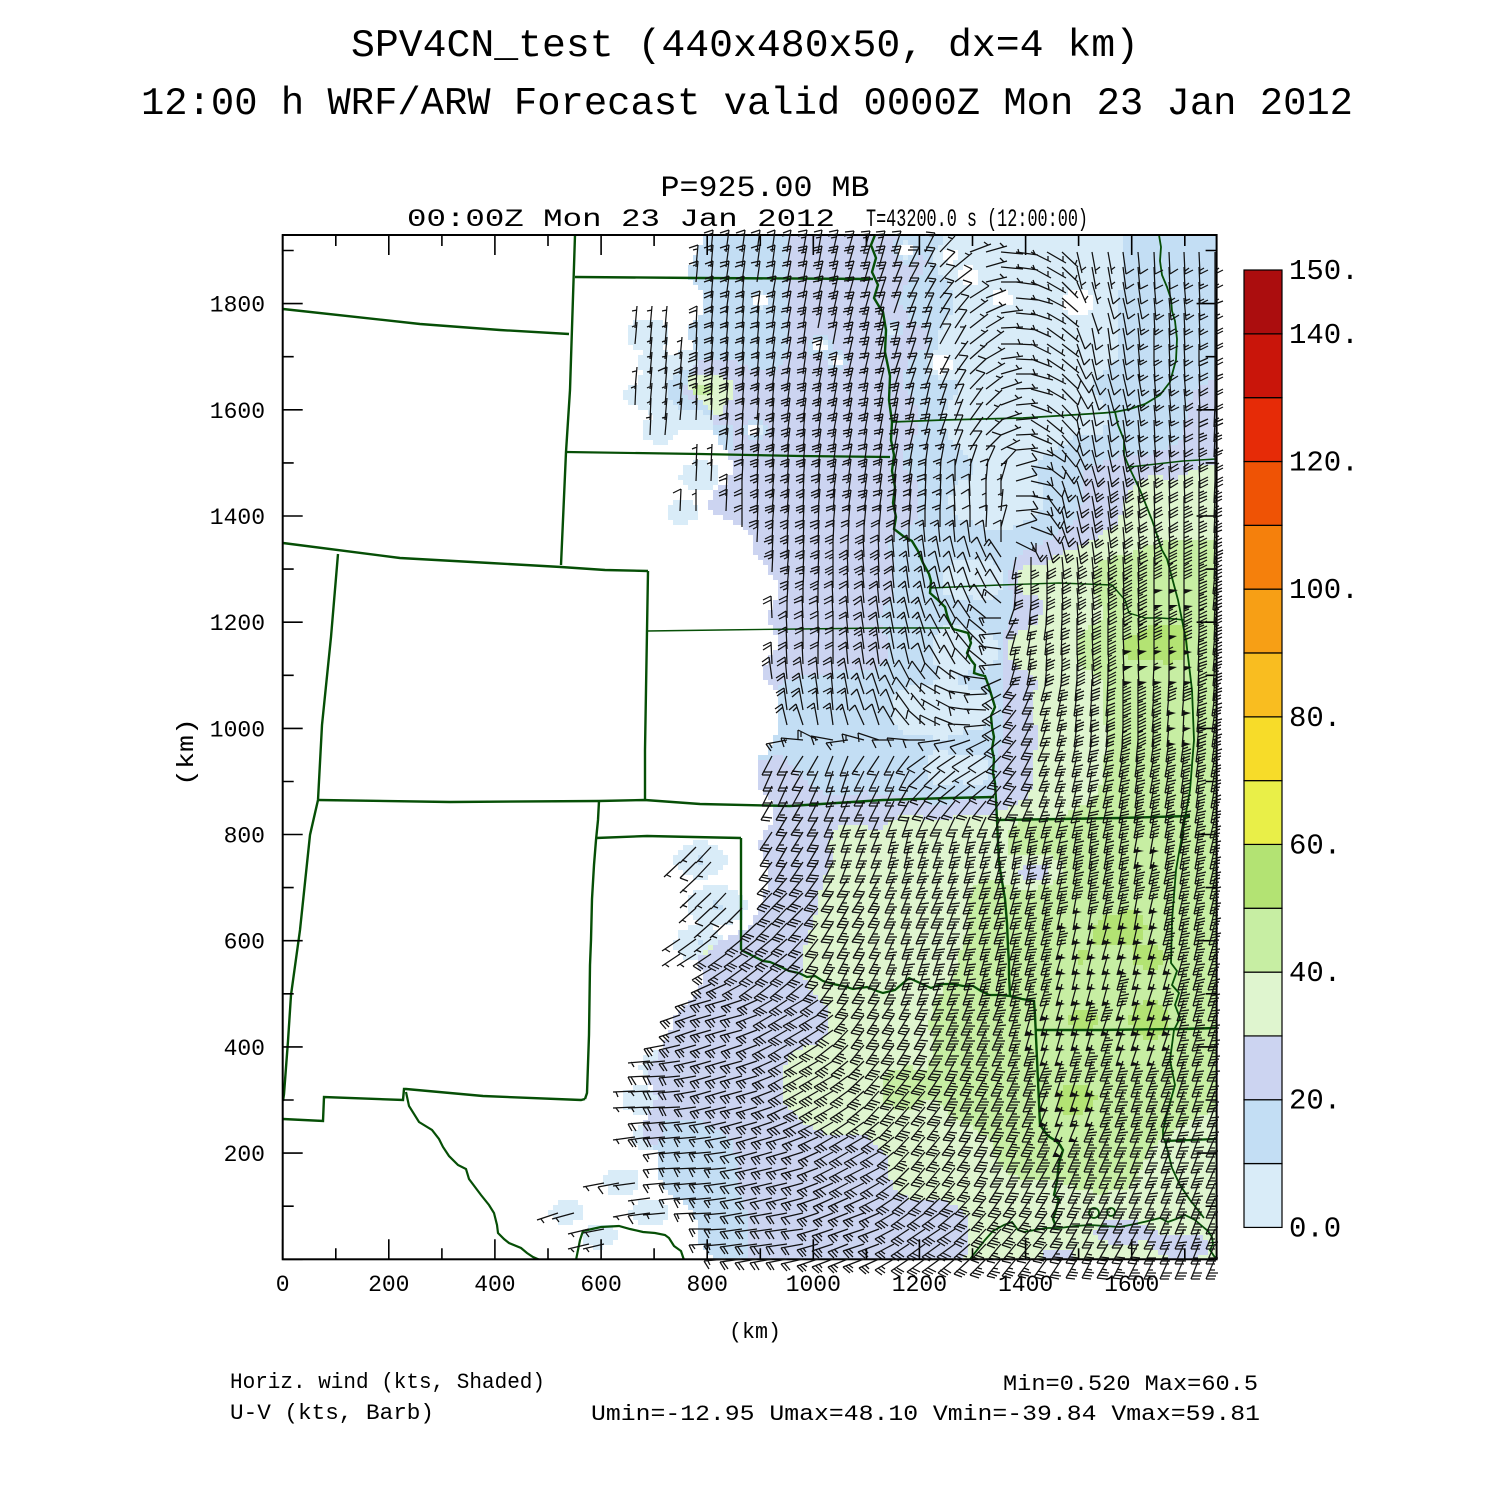  Describe the element at coordinates (977, 219) in the screenshot. I see `svg-text: T=43200.0 s (12:00:00)` at that location.